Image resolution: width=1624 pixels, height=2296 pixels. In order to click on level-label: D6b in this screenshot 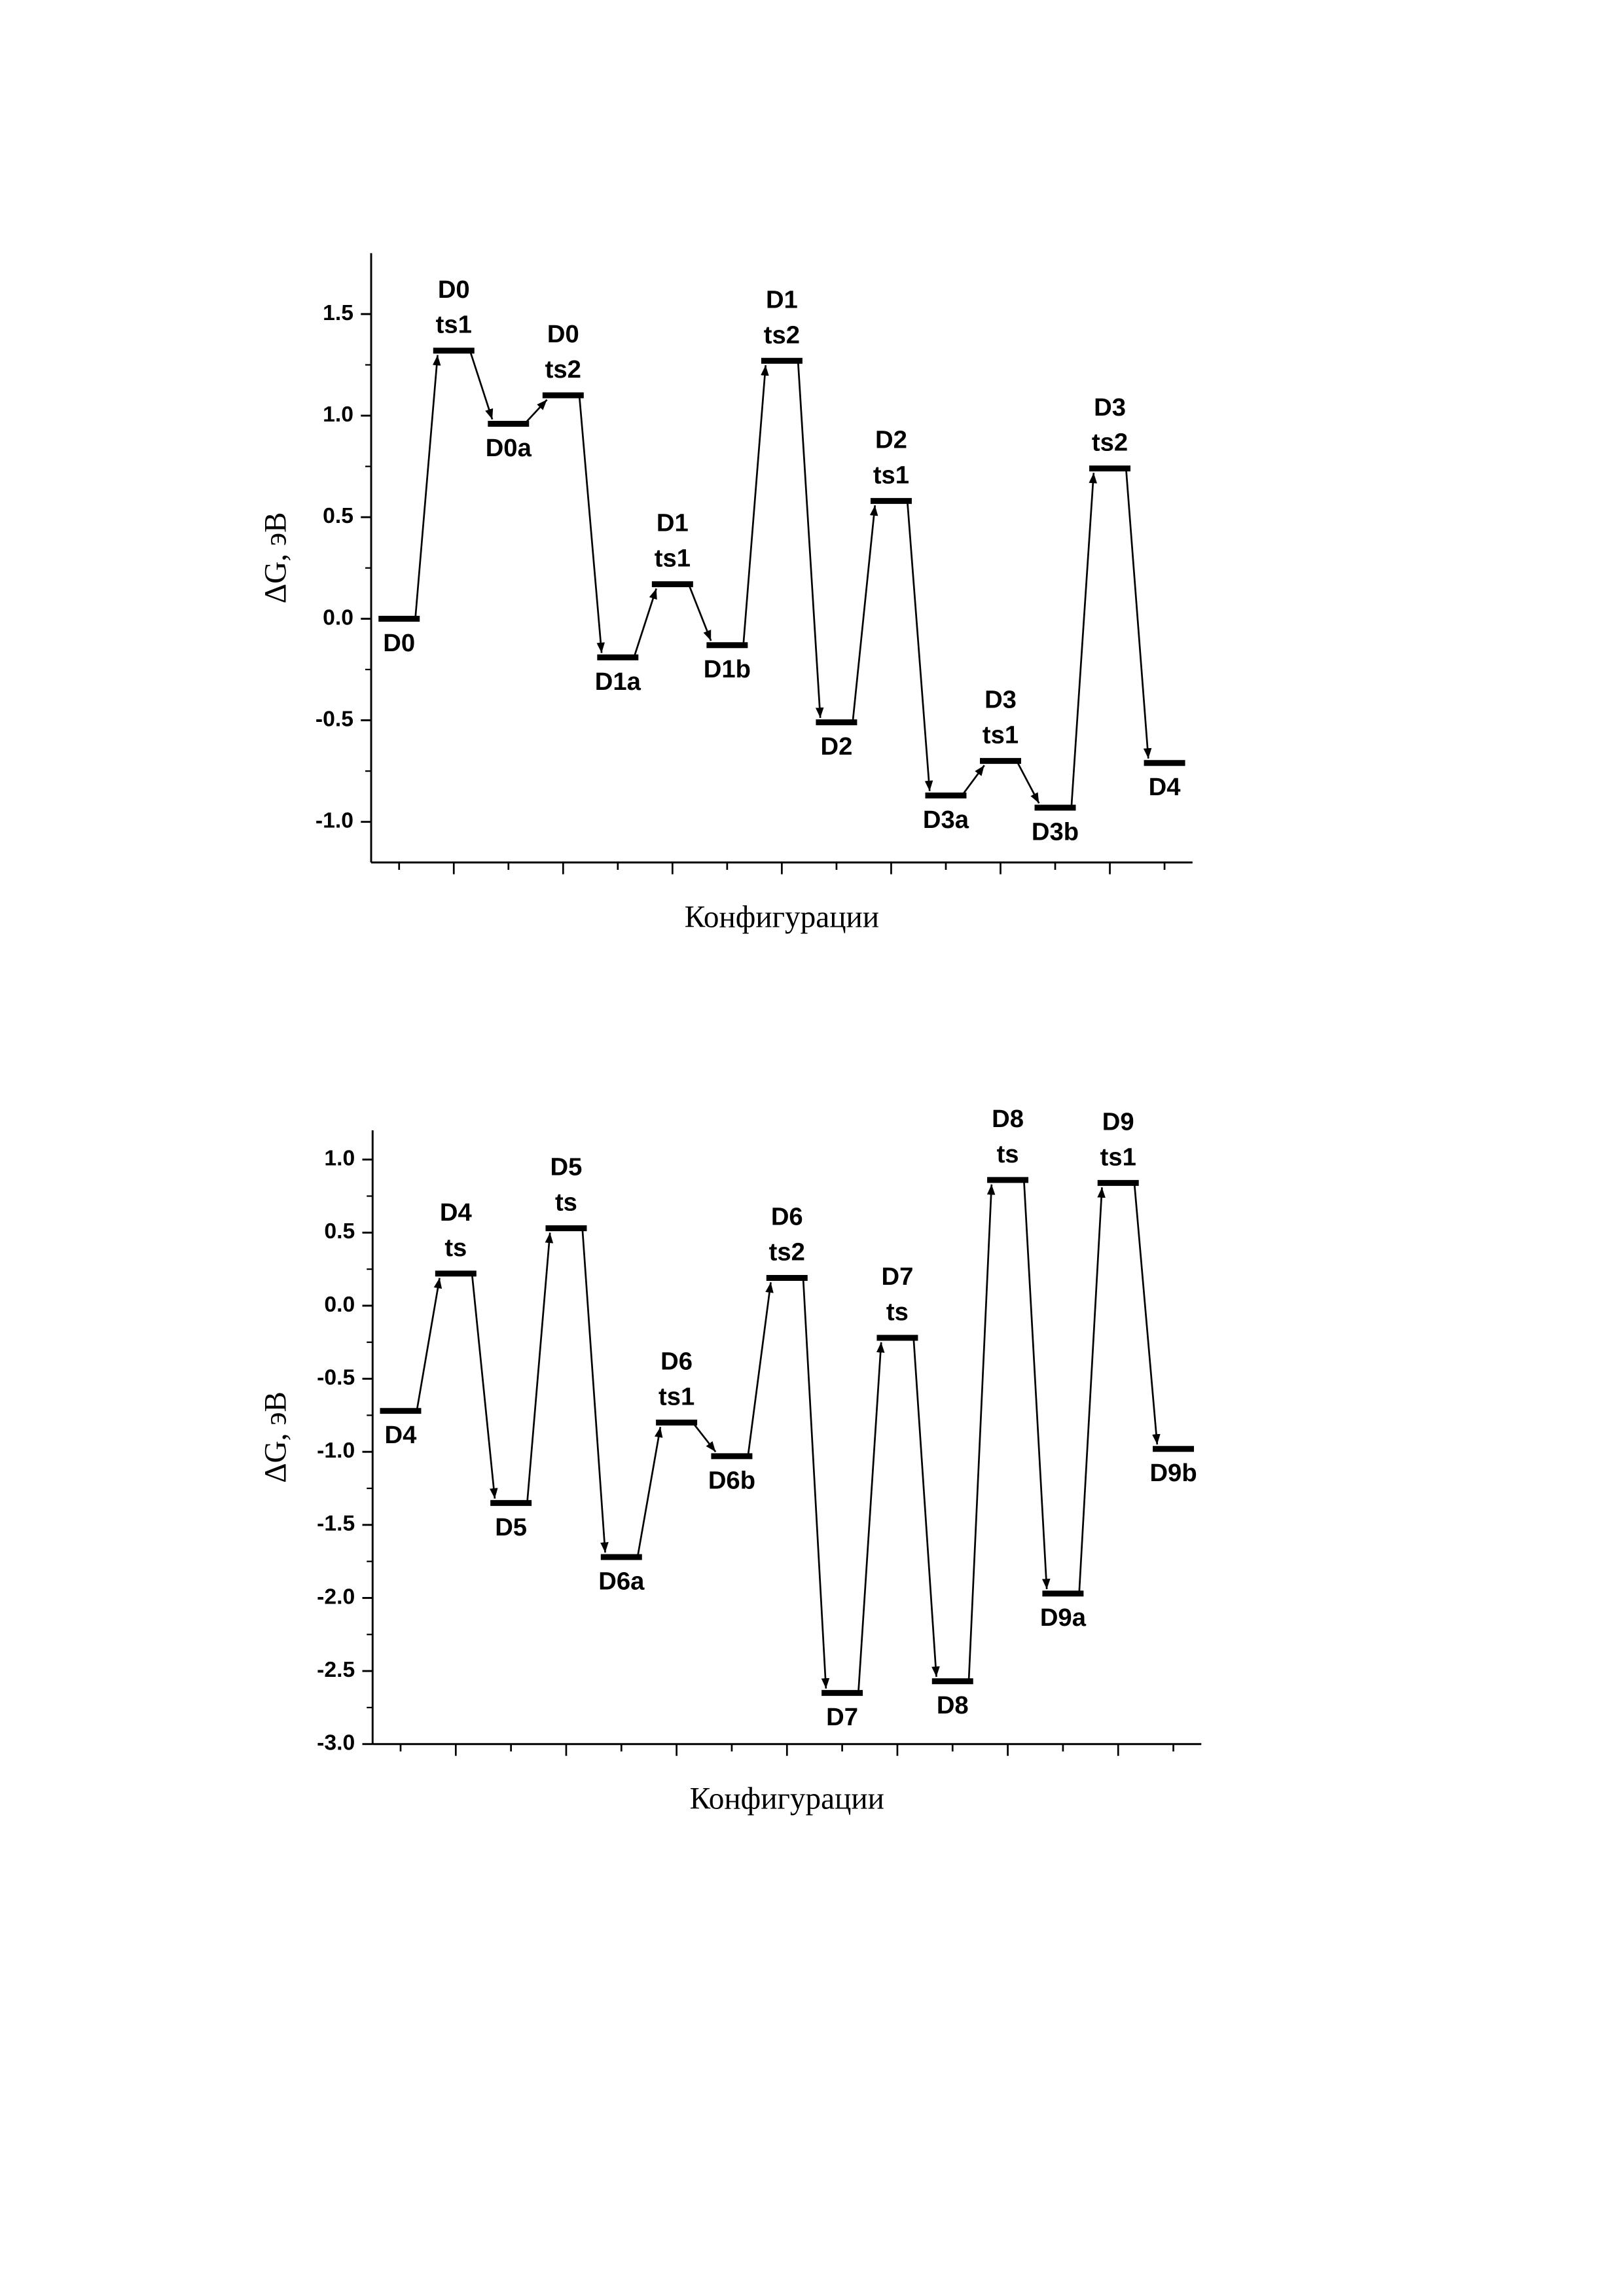, I will do `click(732, 1480)`.